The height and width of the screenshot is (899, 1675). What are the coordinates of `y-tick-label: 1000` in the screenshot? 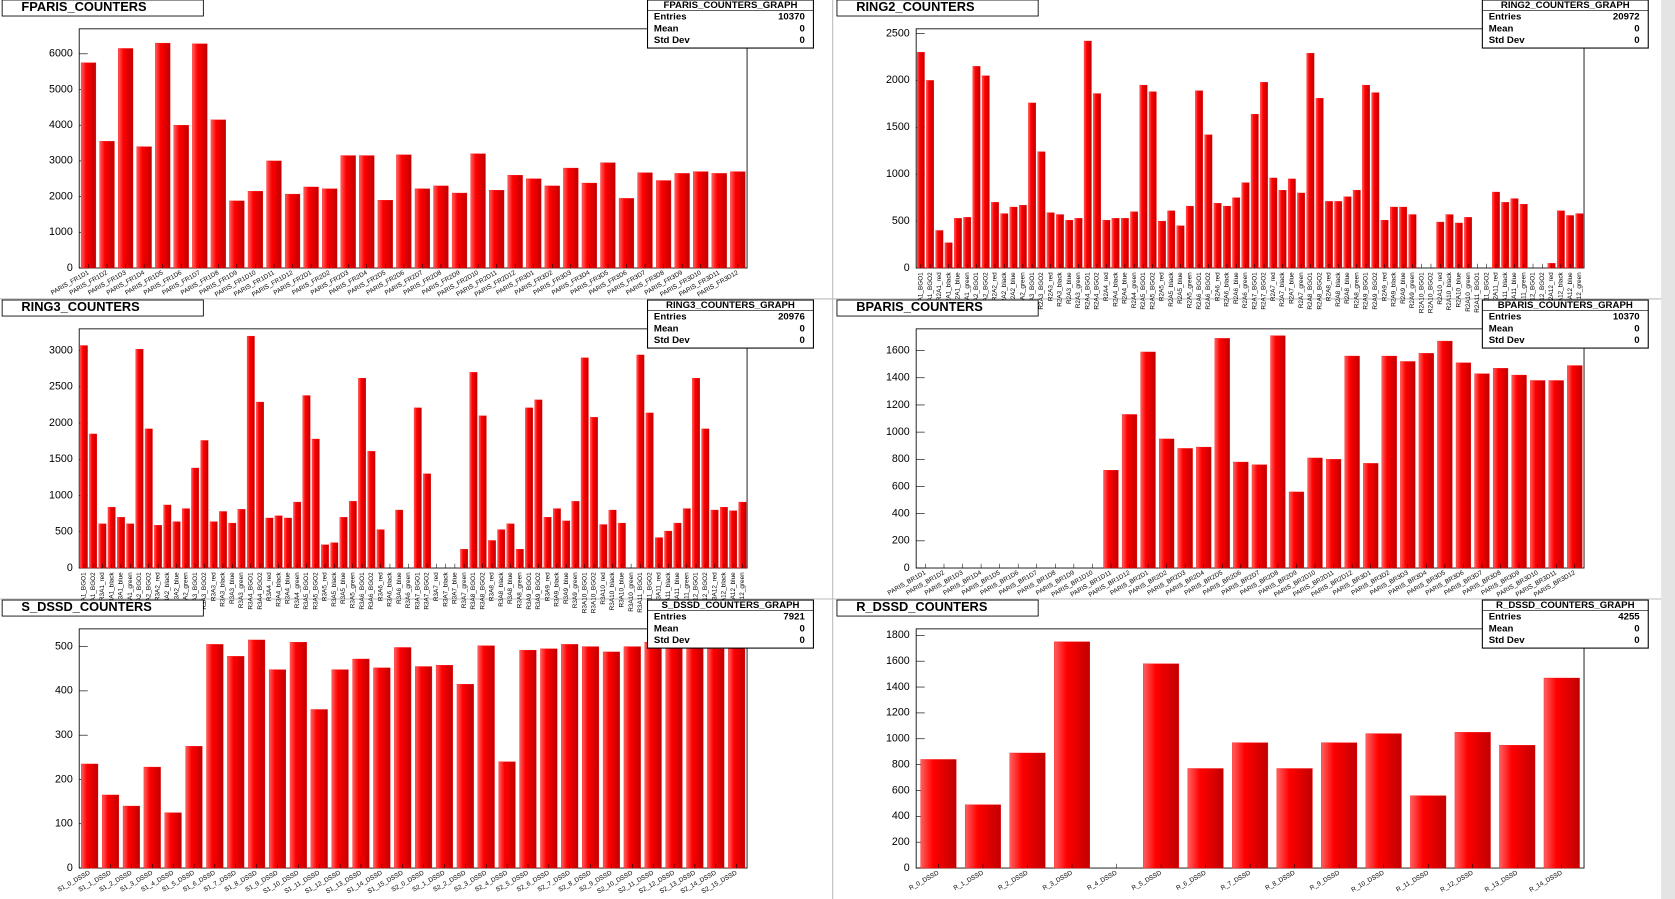 It's located at (61, 232).